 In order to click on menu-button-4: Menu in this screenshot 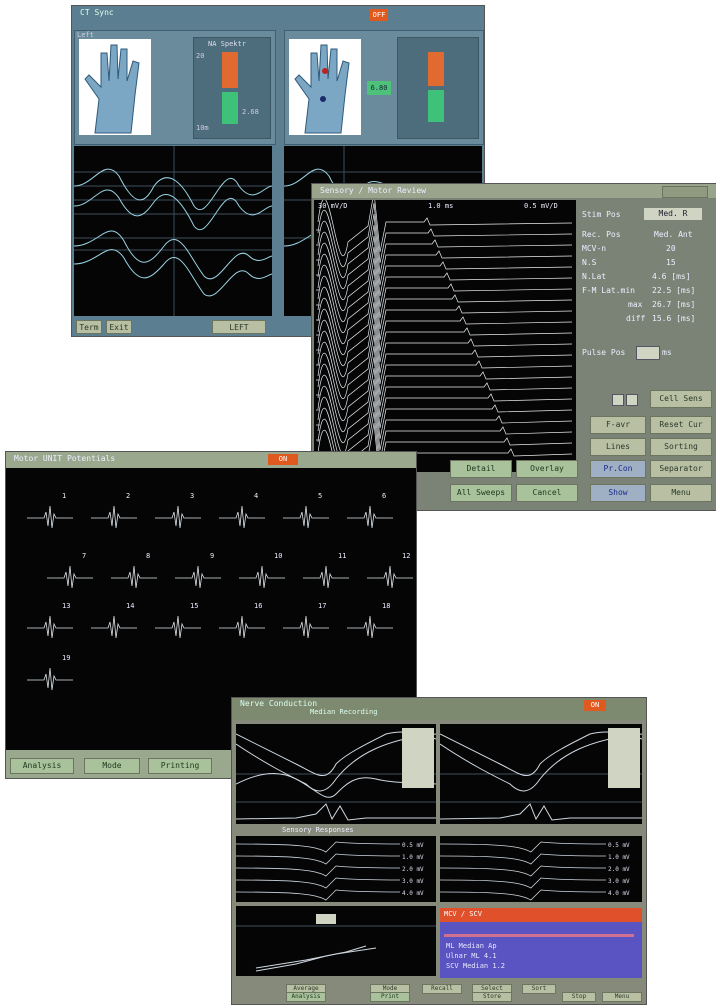, I will do `click(622, 997)`.